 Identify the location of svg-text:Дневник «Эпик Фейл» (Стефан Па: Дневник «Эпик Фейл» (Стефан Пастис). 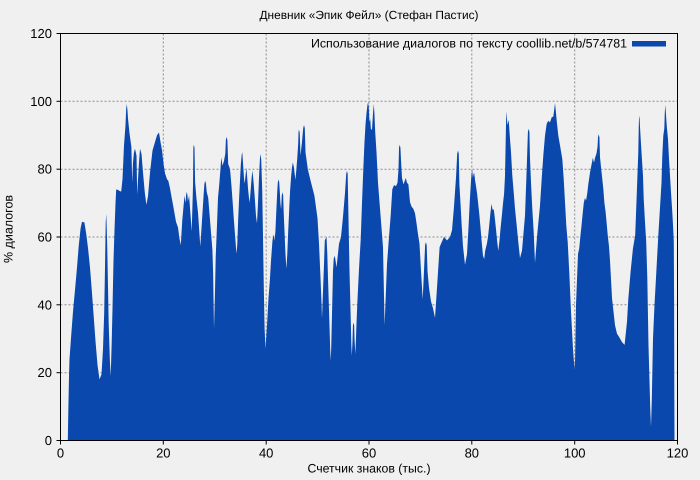
(369, 15).